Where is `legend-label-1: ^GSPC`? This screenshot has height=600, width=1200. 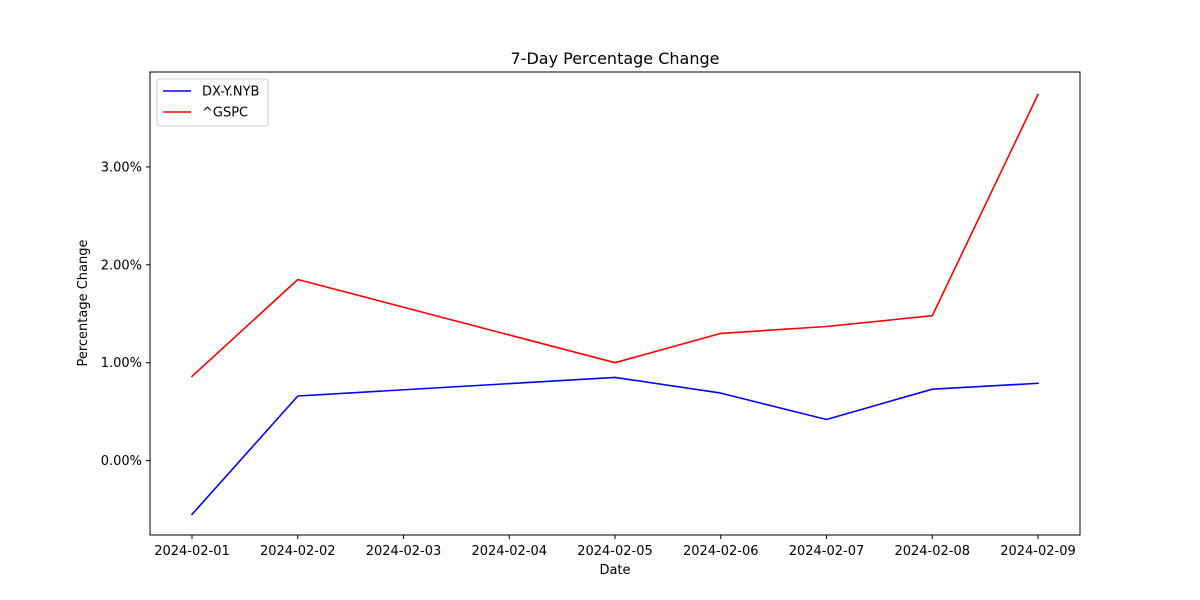
legend-label-1: ^GSPC is located at coordinates (225, 113).